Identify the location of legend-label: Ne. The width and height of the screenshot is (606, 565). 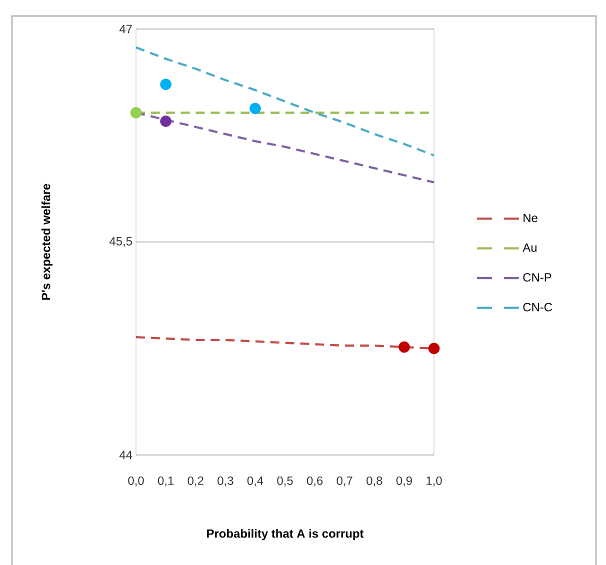
(531, 218).